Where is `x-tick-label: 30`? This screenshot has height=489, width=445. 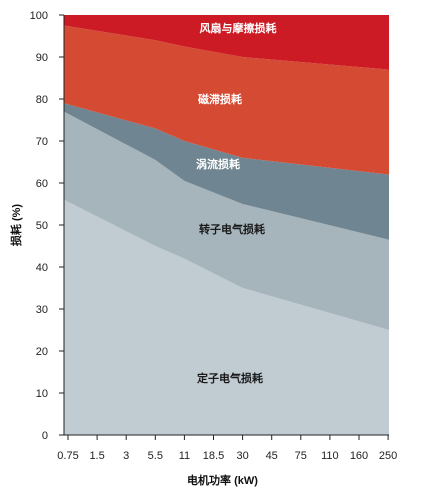
x-tick-label: 30 is located at coordinates (242, 456).